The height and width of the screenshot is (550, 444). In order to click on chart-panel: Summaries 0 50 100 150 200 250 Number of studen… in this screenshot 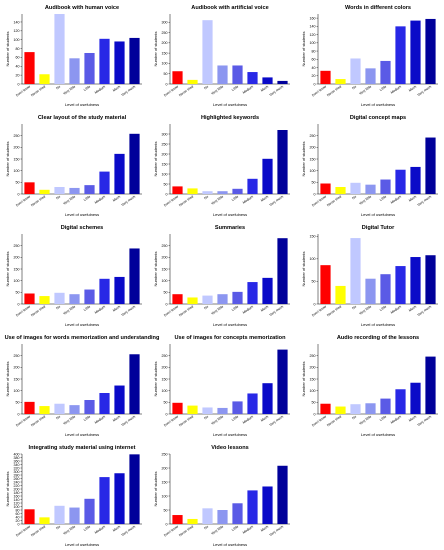, I will do `click(221, 276)`.